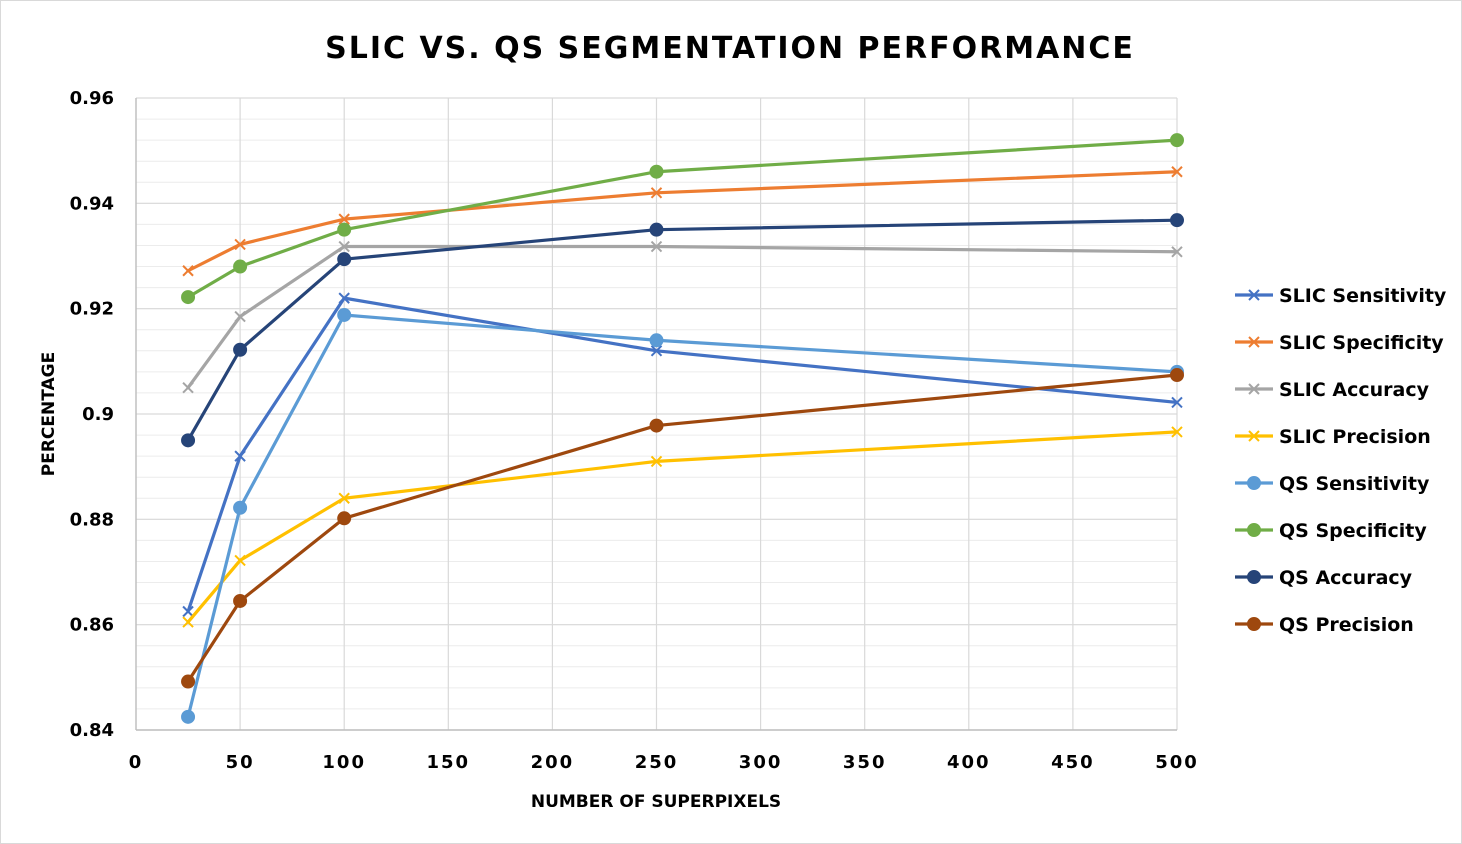 This screenshot has height=844, width=1462. Describe the element at coordinates (136, 762) in the screenshot. I see `x-tick-label: 0` at that location.